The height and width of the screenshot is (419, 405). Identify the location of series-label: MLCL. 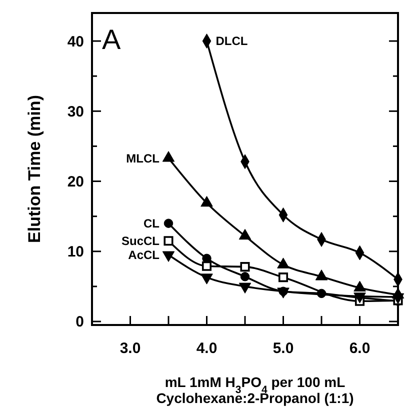
(143, 158).